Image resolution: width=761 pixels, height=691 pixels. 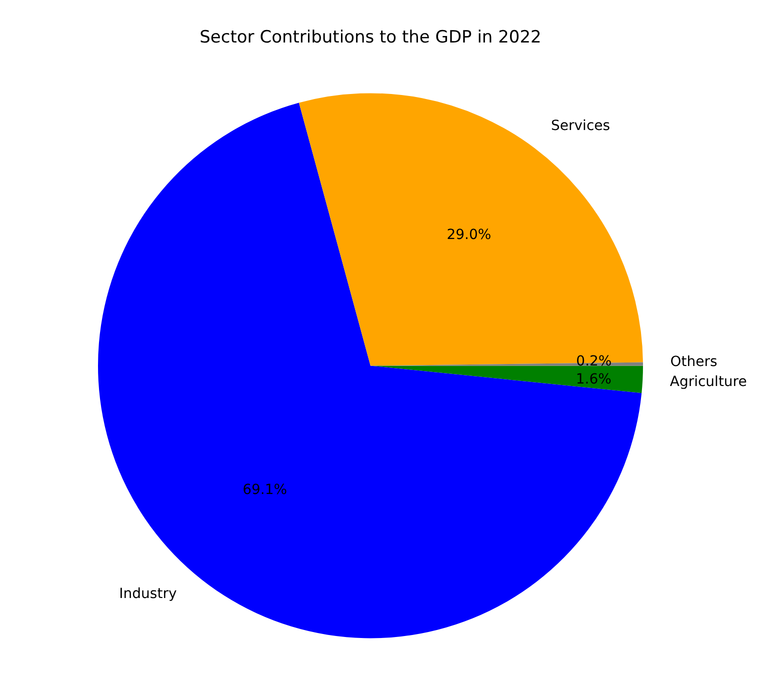 What do you see at coordinates (580, 126) in the screenshot?
I see `slice-label: Services` at bounding box center [580, 126].